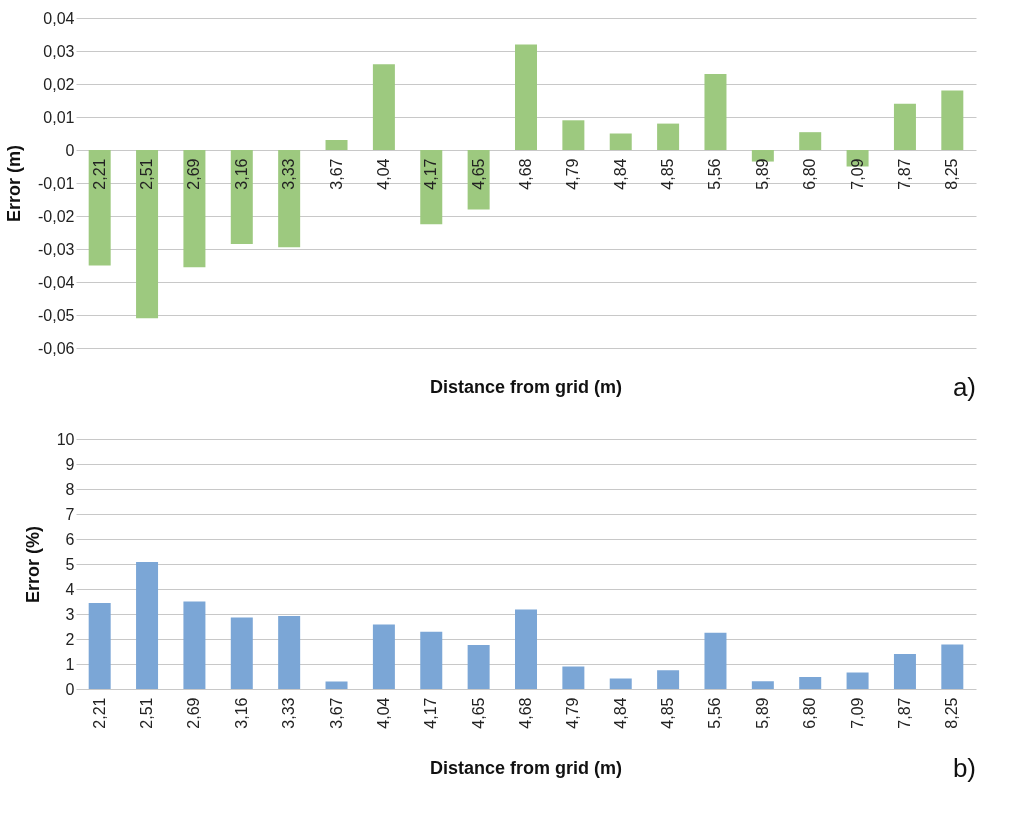 The height and width of the screenshot is (836, 1026). I want to click on y-axis-title: Error (m), so click(14, 183).